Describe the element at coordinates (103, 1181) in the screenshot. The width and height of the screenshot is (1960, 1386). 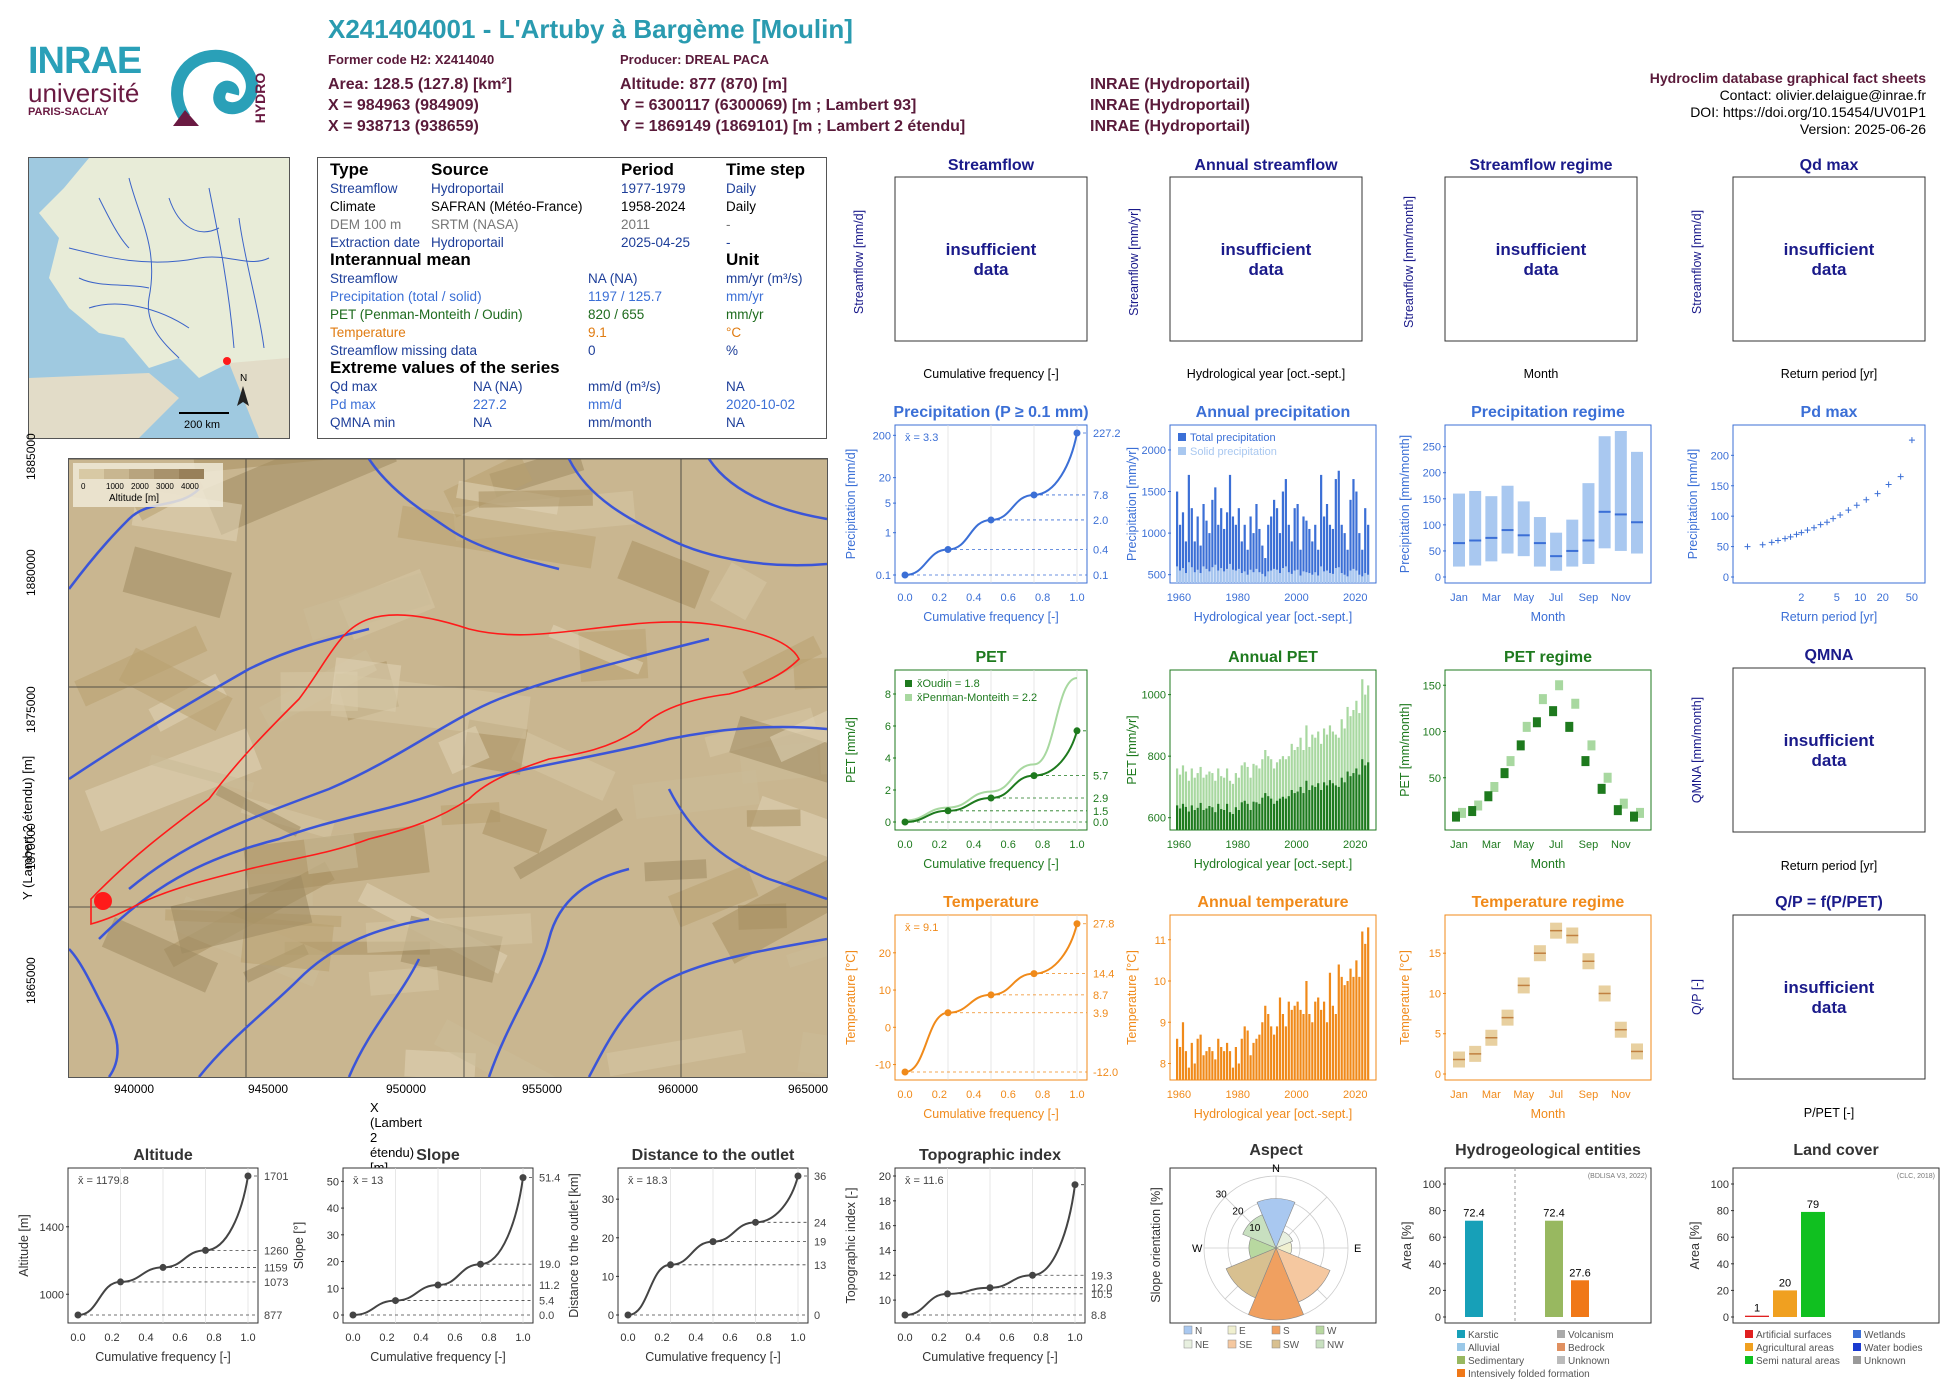
I see `mean-label: x̄ = 1179.8` at that location.